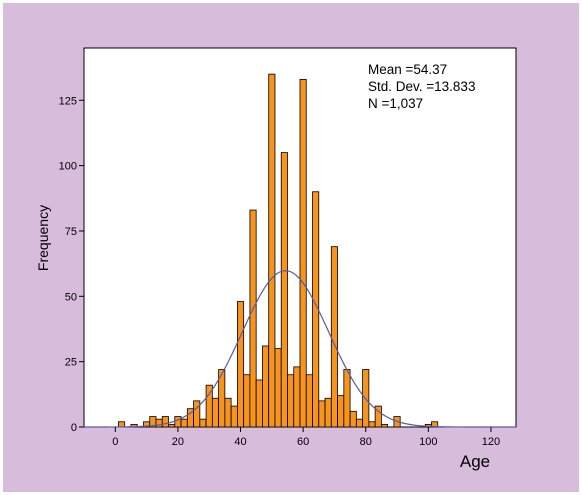  Describe the element at coordinates (68, 167) in the screenshot. I see `y-tick-label: 100` at that location.